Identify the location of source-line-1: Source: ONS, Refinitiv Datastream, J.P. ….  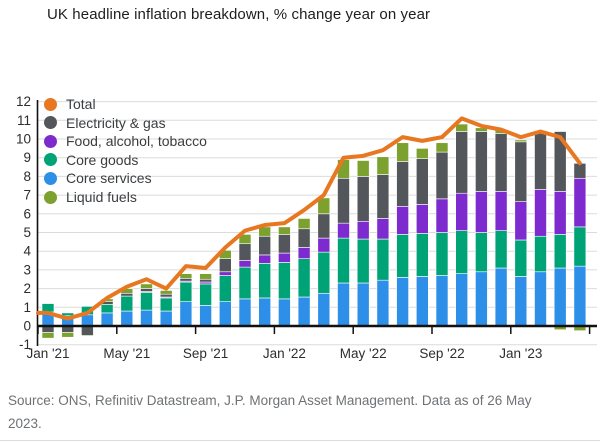
(270, 400).